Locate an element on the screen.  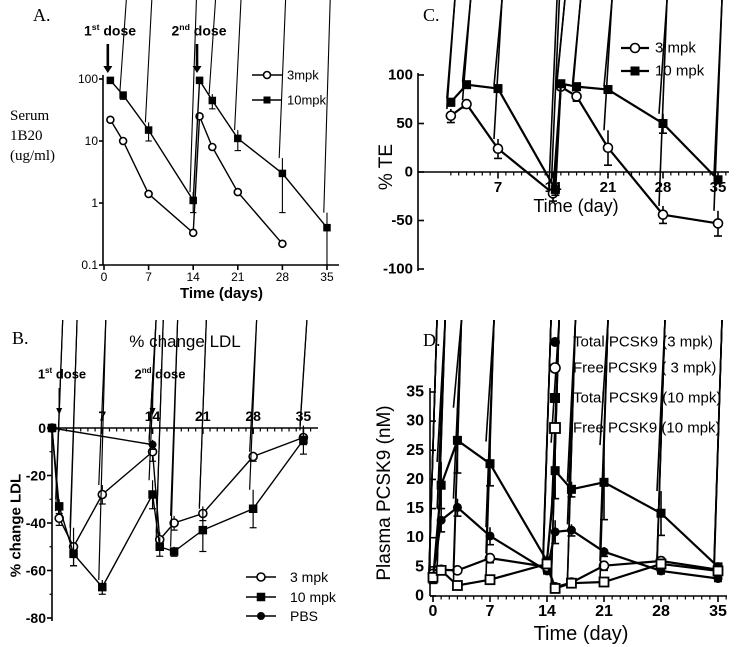
dose-arrow is located at coordinates (197, 58).